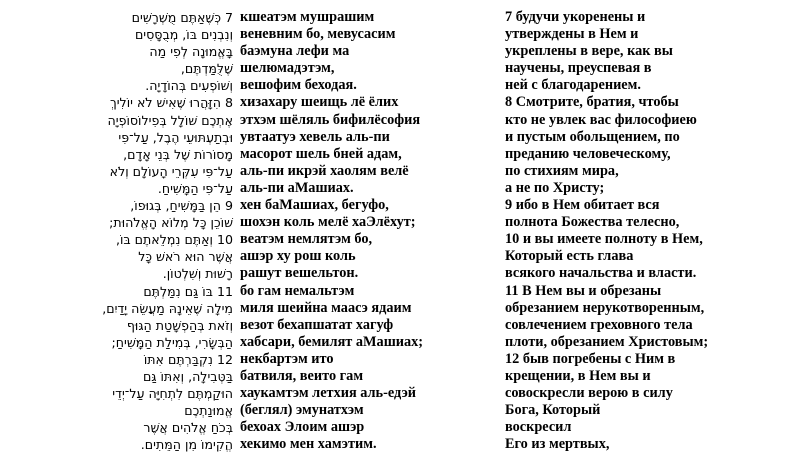 The image size is (800, 461). Describe the element at coordinates (287, 68) in the screenshot. I see `transliteration-line: шелюмадэтэм,` at that location.